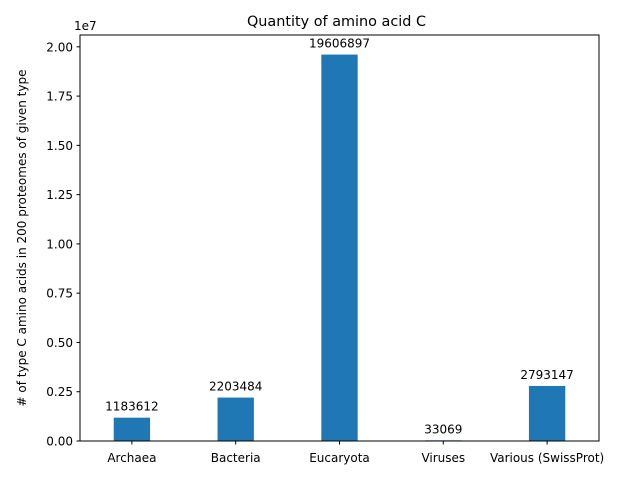 This screenshot has height=480, width=640. I want to click on bar-value-label: 33069, so click(443, 429).